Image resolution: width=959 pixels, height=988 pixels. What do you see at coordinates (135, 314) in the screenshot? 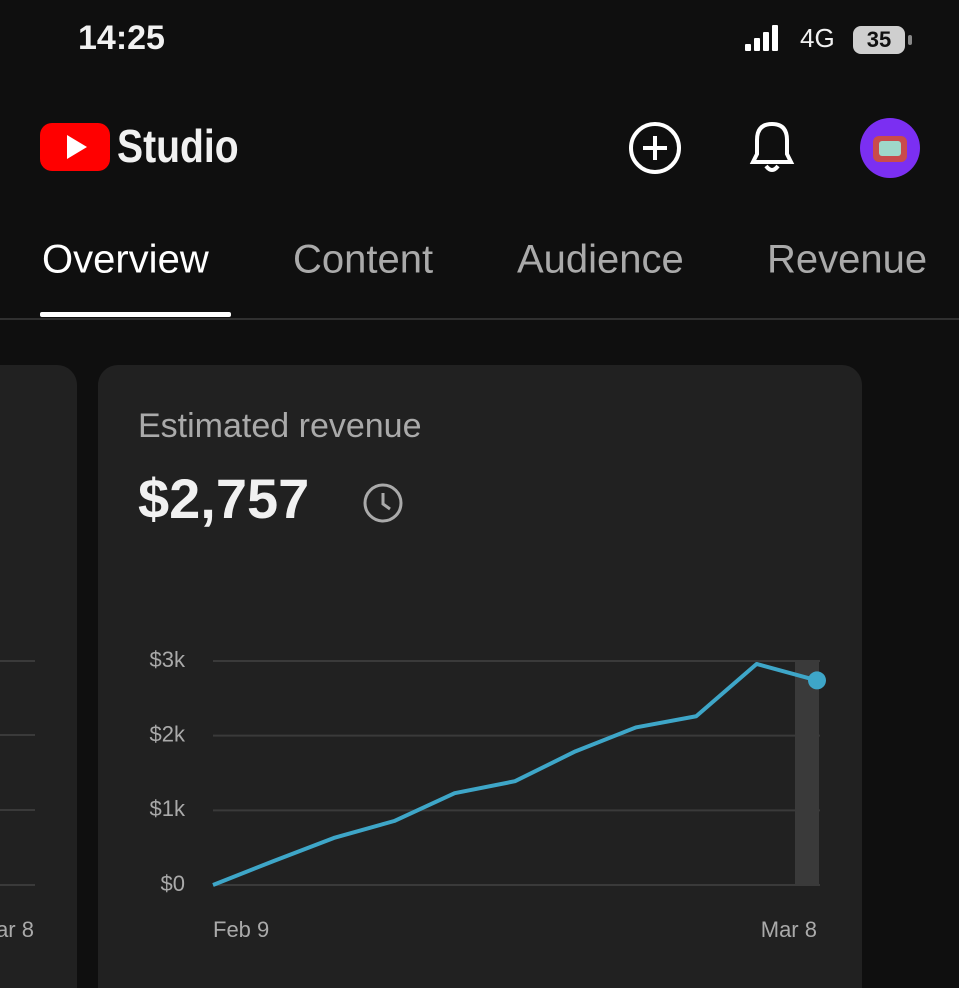
I see `tab-indicator` at bounding box center [135, 314].